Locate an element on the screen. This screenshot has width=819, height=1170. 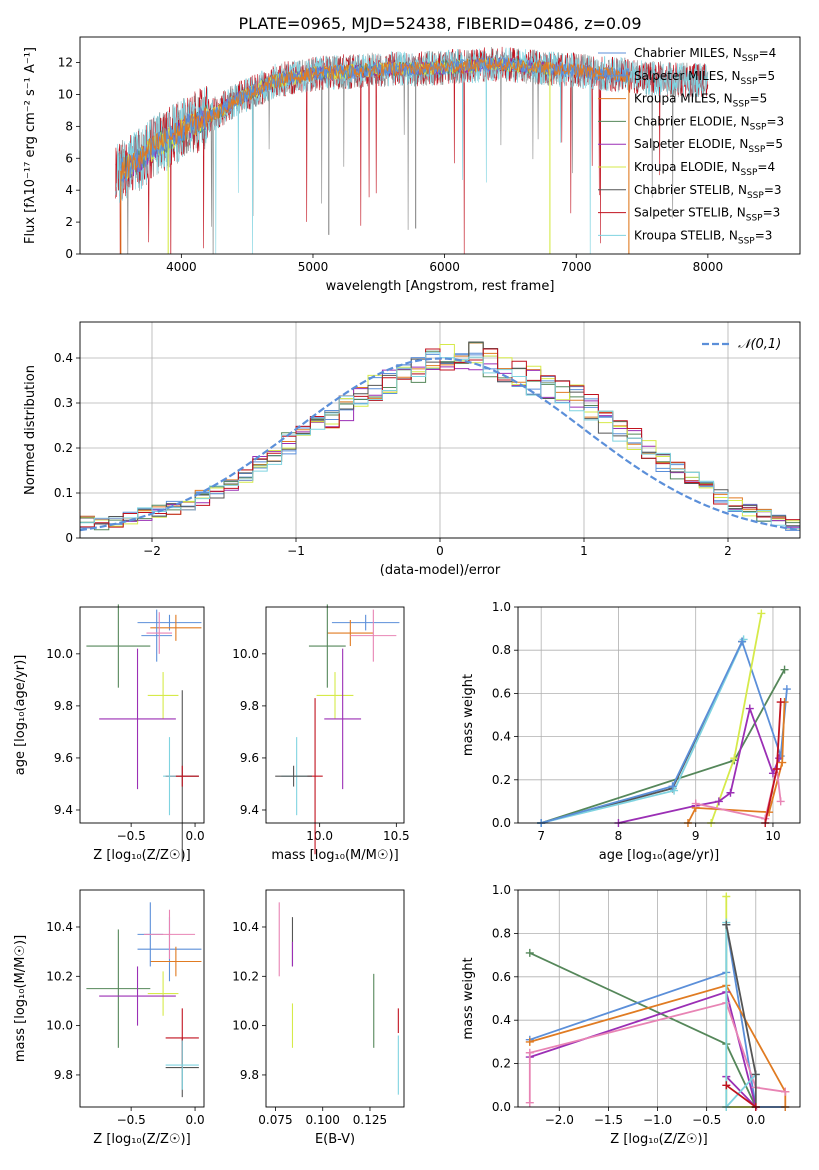
legend-text: Chabrier ELODIE, N is located at coordinates (692, 121).